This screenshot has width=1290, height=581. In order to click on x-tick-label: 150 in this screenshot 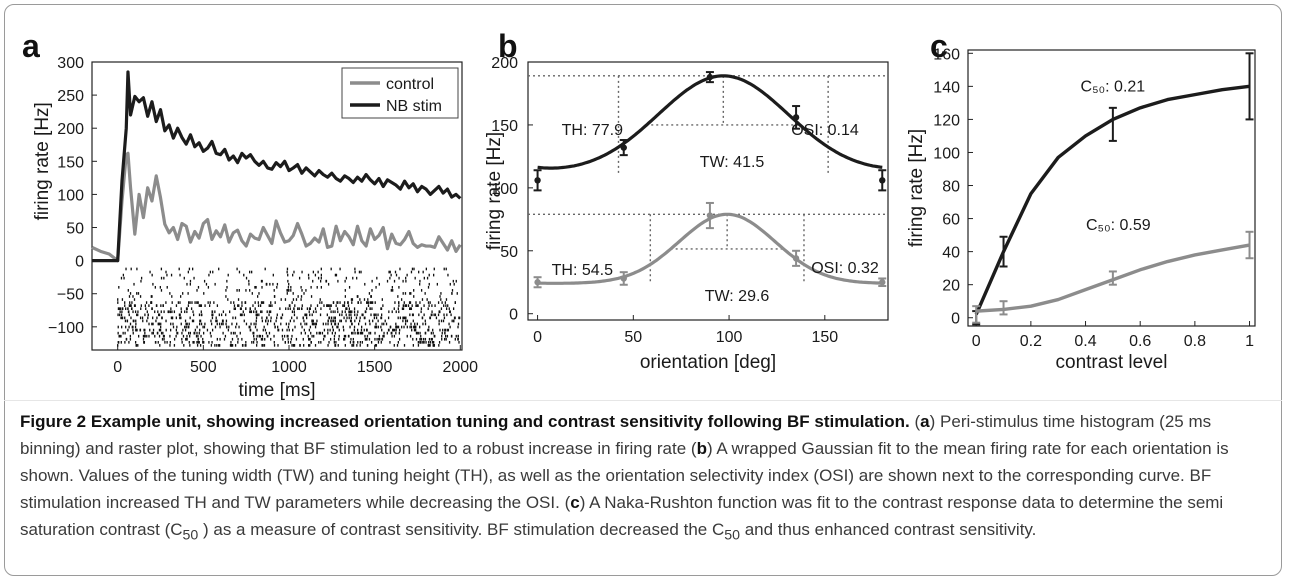, I will do `click(824, 337)`.